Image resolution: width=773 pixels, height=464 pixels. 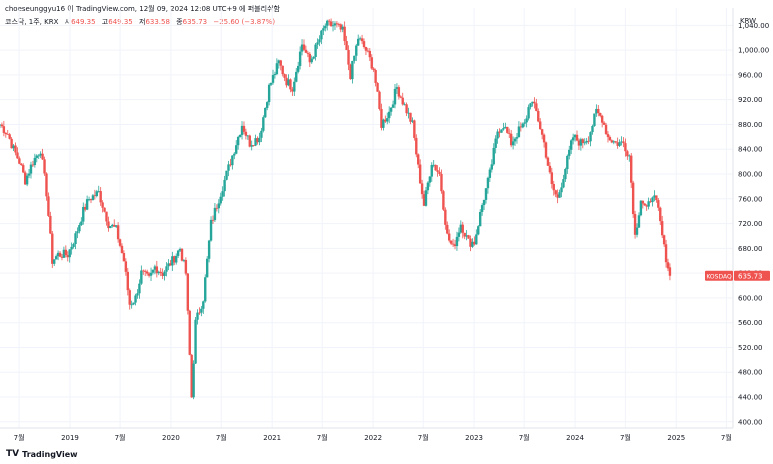 What do you see at coordinates (272, 438) in the screenshot?
I see `time-tick-label: 2021` at bounding box center [272, 438].